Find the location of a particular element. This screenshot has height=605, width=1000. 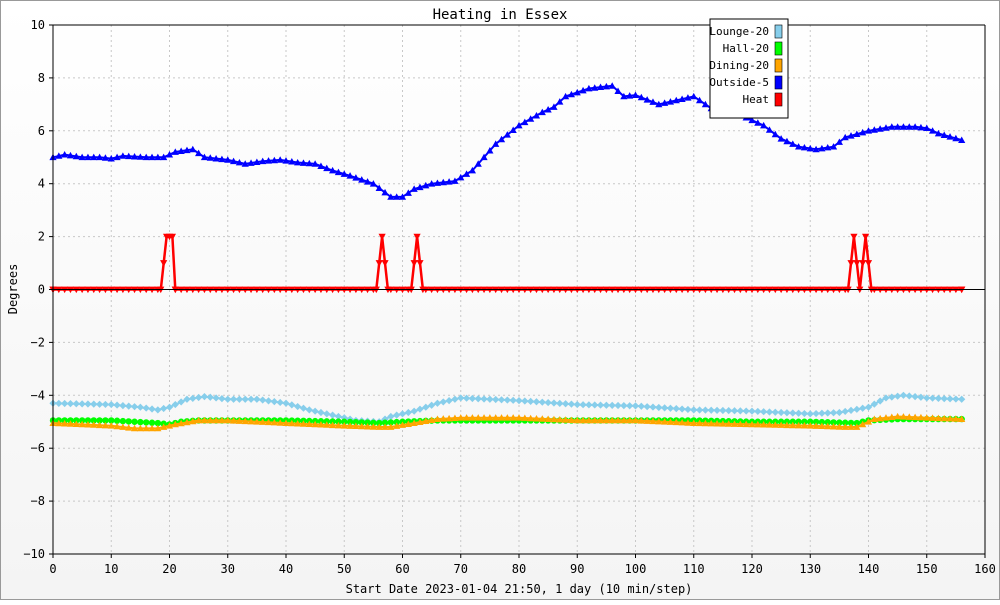

legend: Lounge-20 Hall-20 Dining-20 Outside-5 Heat is located at coordinates (749, 68).